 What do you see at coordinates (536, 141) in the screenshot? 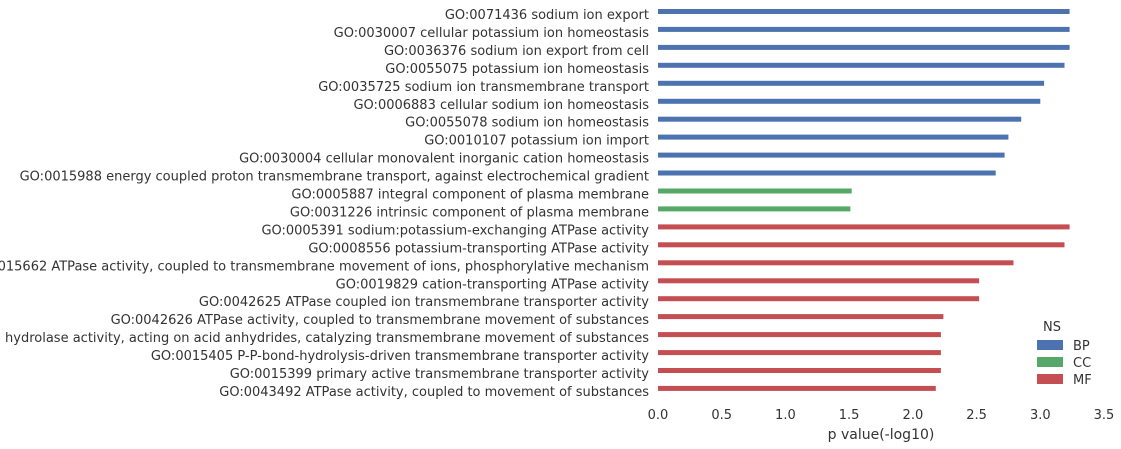
I see `category-label: GO:0010107 potassium ion import` at bounding box center [536, 141].